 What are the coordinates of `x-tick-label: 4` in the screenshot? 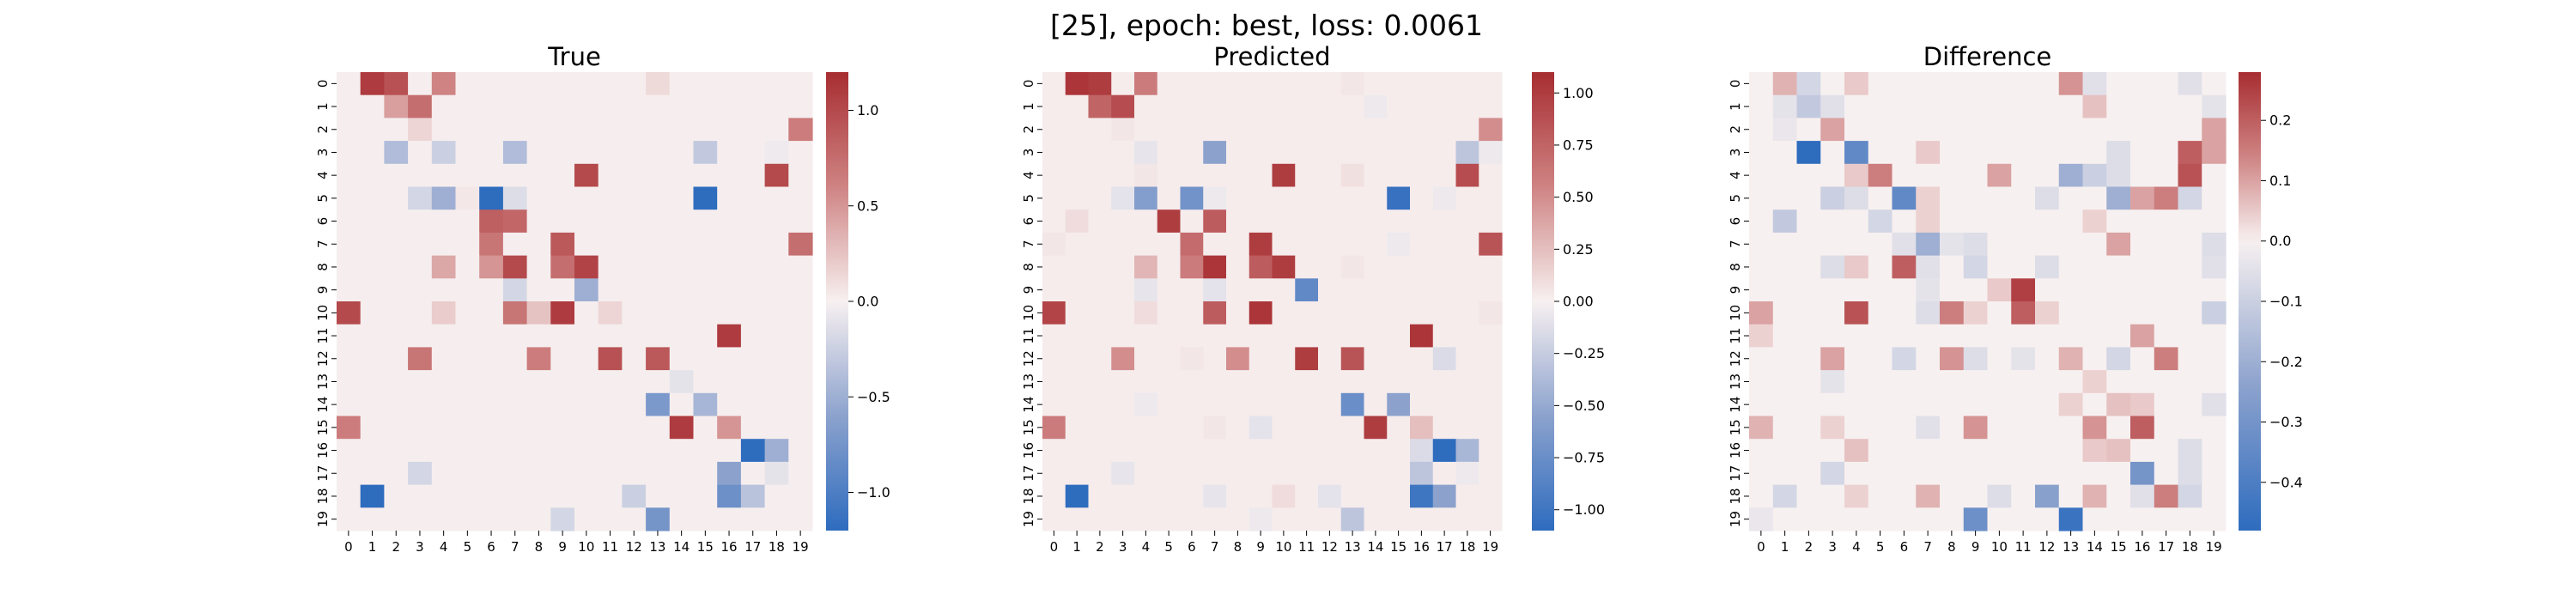 It's located at (444, 547).